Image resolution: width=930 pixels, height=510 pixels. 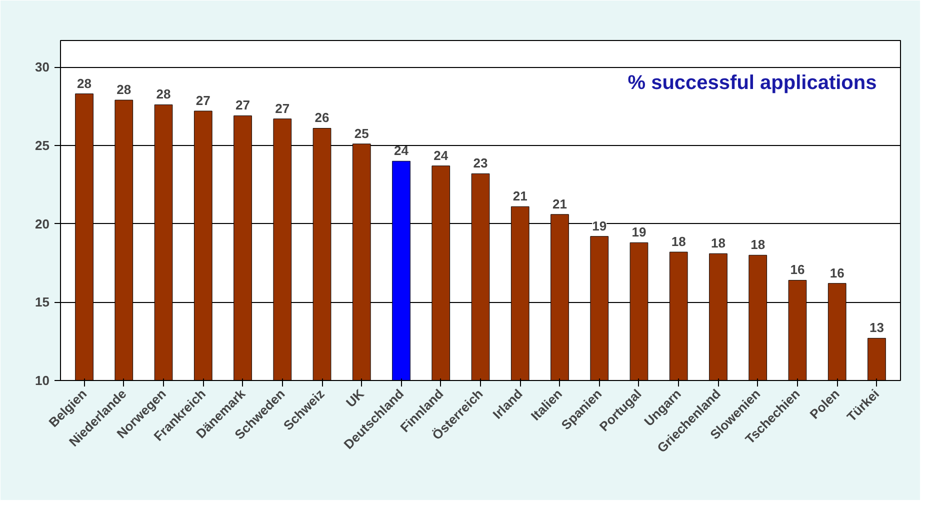 I want to click on data-label: 26, so click(x=322, y=118).